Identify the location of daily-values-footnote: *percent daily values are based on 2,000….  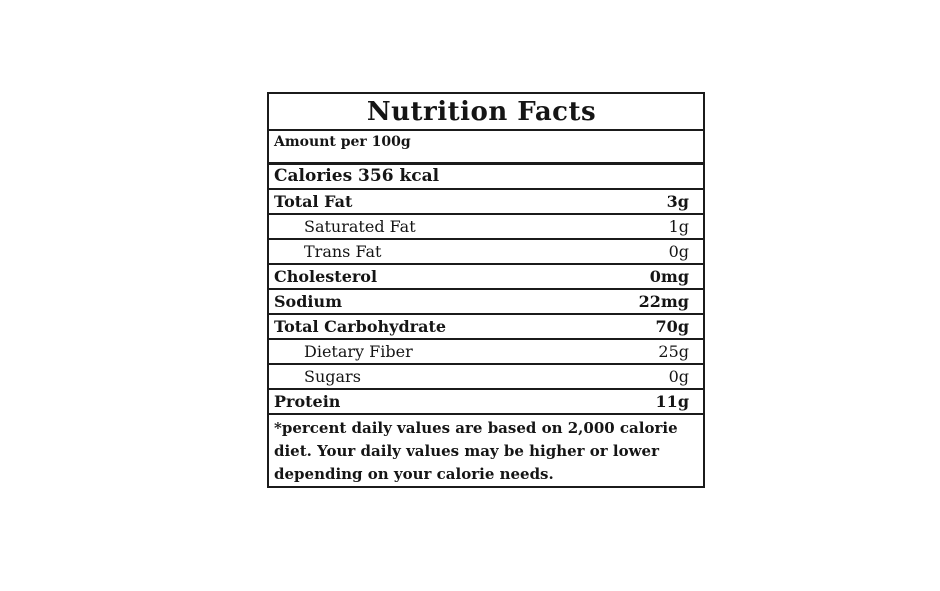
(486, 450).